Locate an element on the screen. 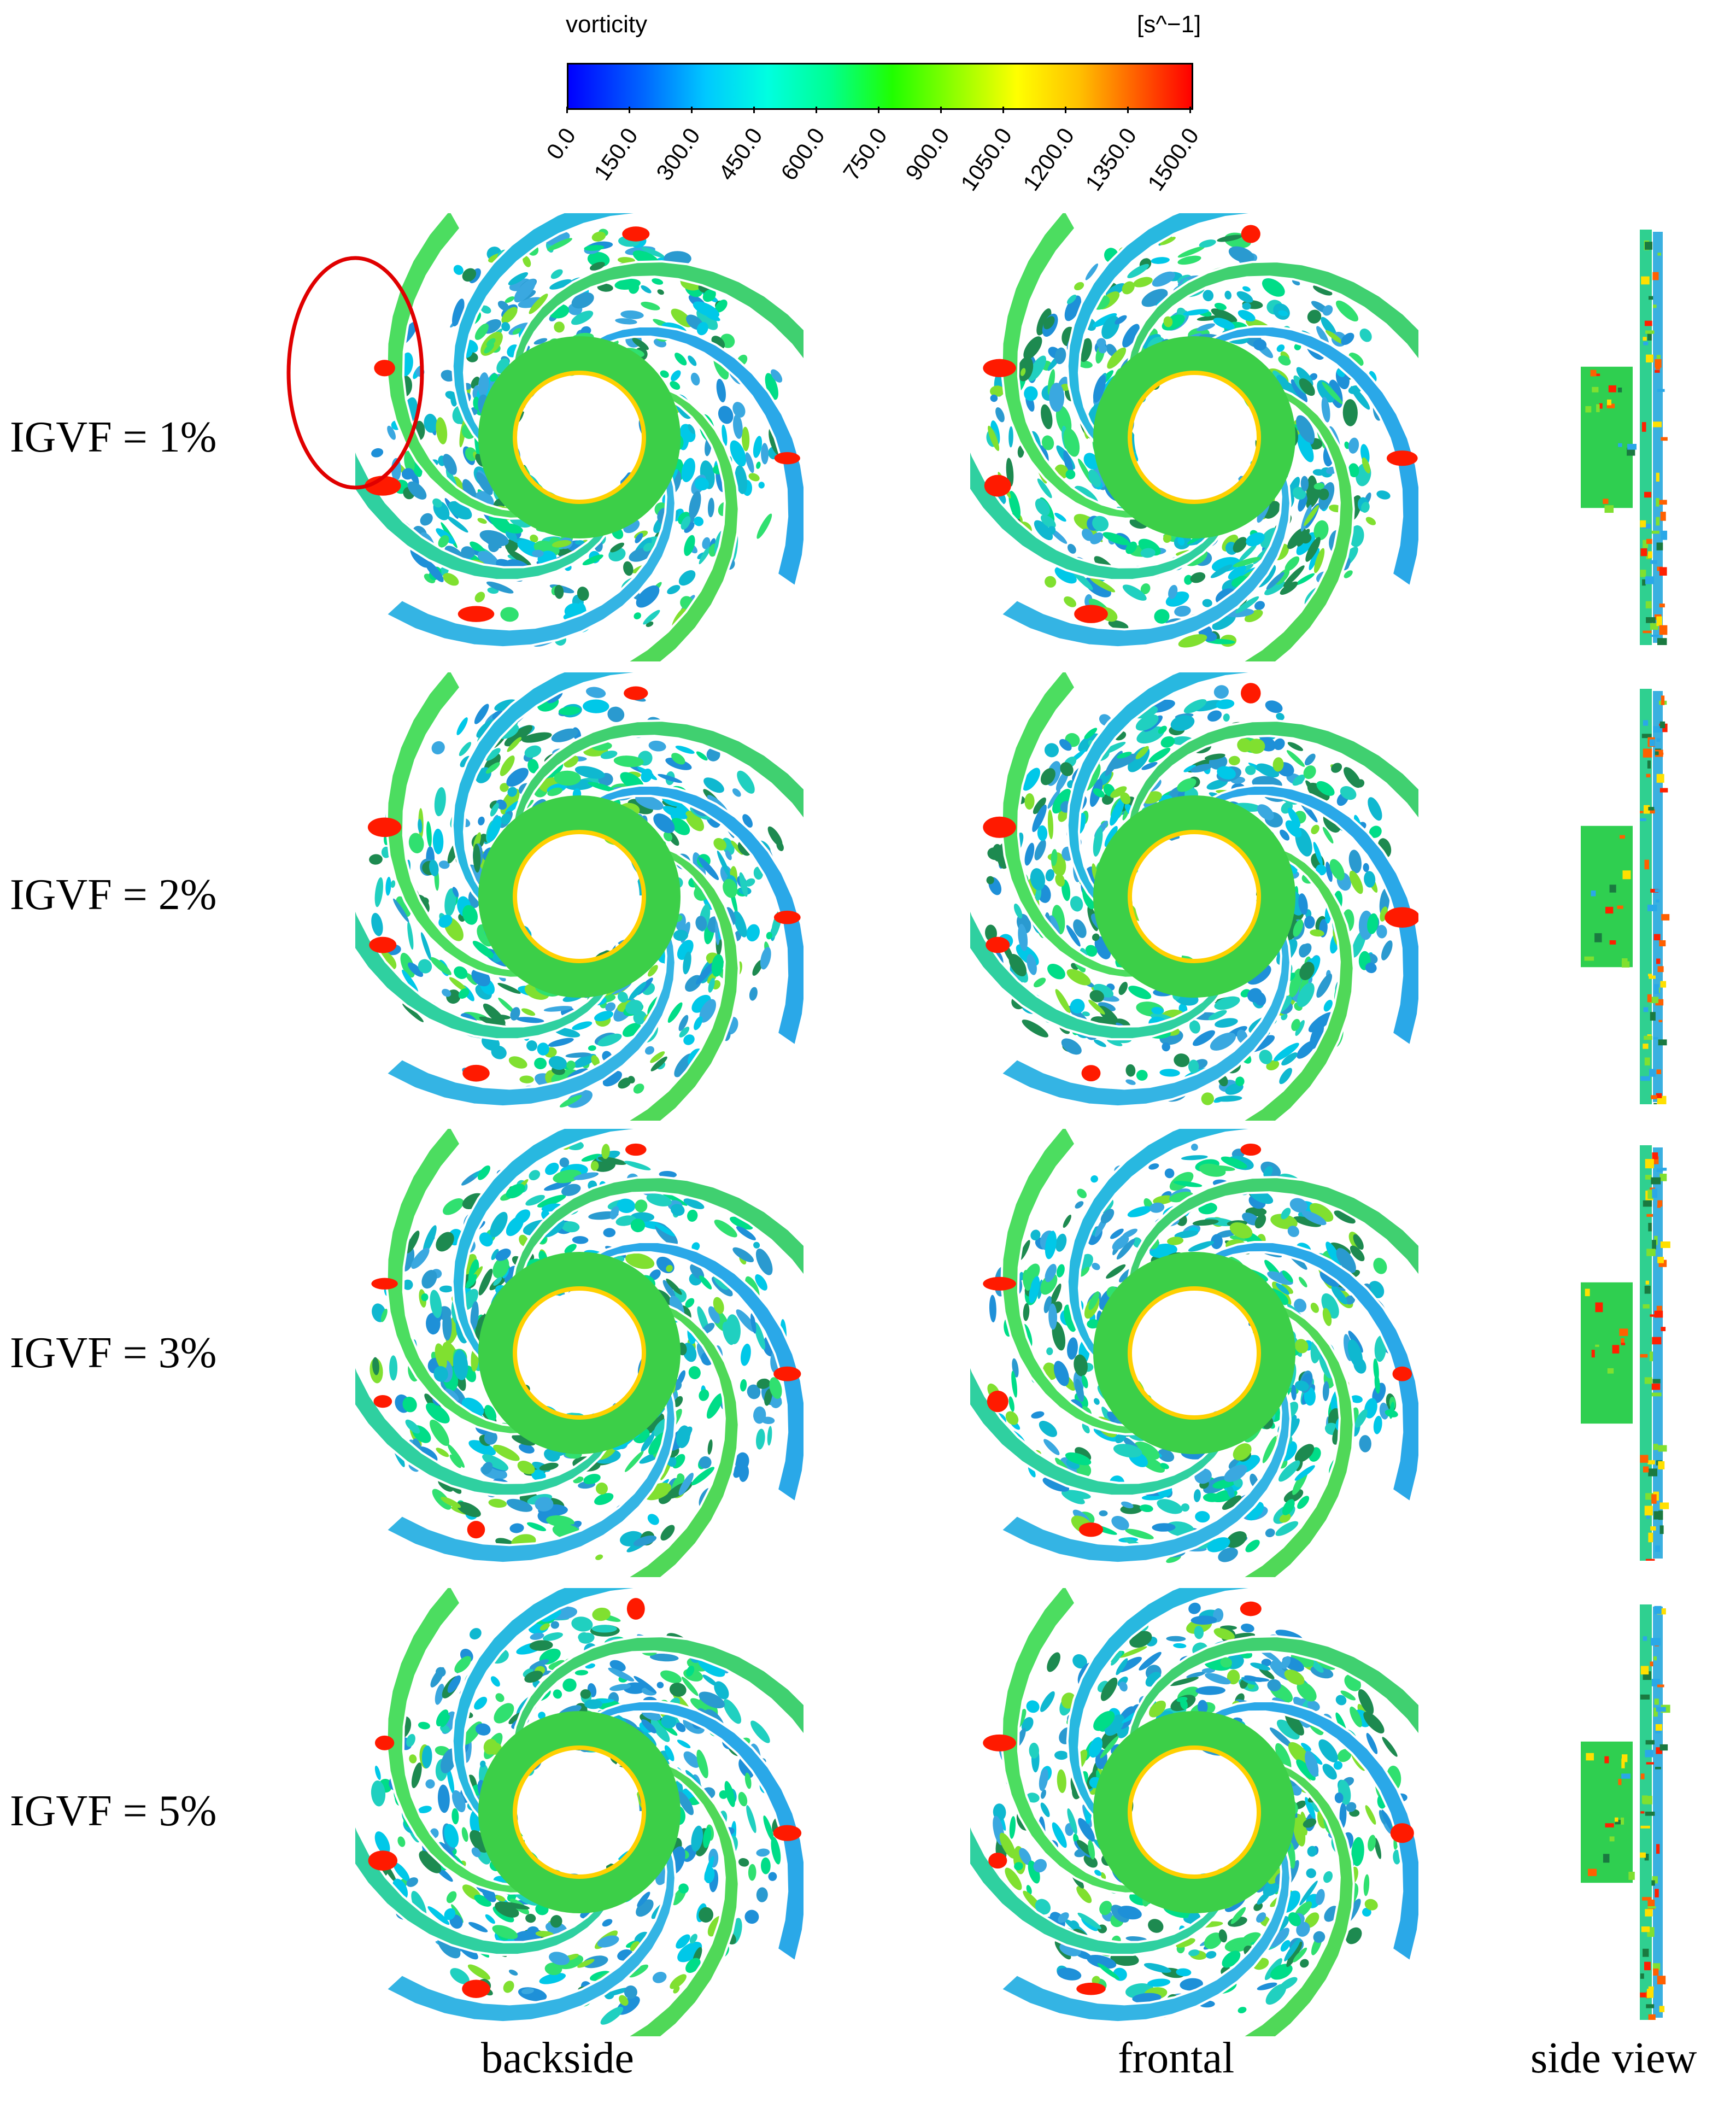  side-hub-section is located at coordinates (1607, 1353).